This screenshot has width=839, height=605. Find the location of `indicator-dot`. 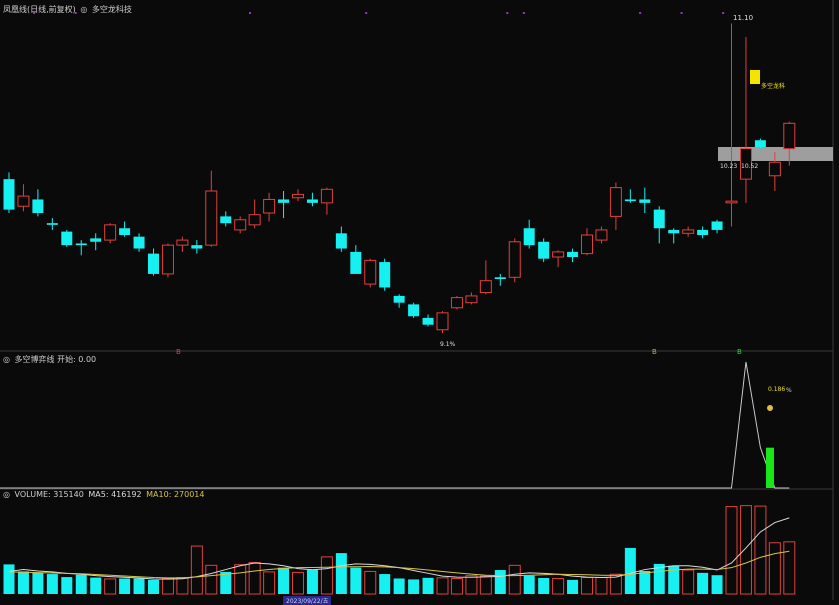

indicator-dot is located at coordinates (770, 408).